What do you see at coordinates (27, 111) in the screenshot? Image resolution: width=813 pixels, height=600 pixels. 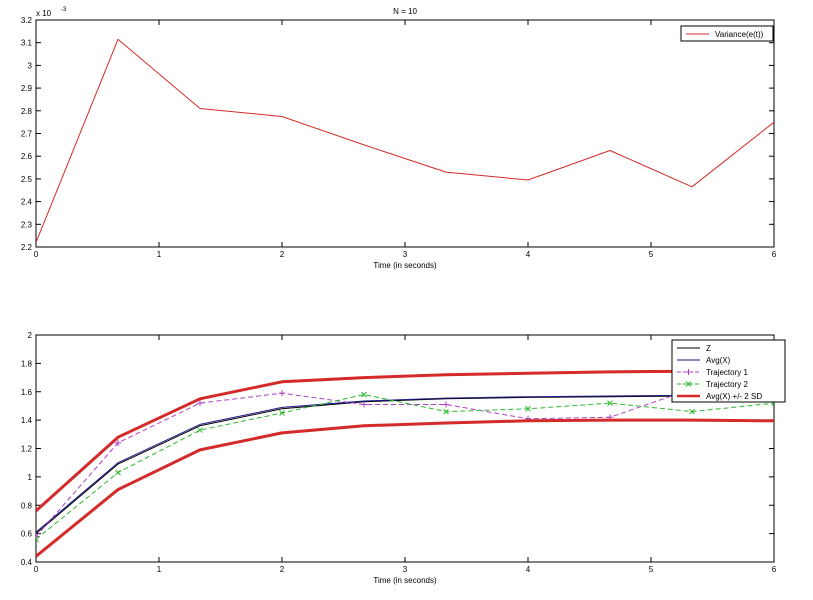 I see `y-tick-label: 2.8` at bounding box center [27, 111].